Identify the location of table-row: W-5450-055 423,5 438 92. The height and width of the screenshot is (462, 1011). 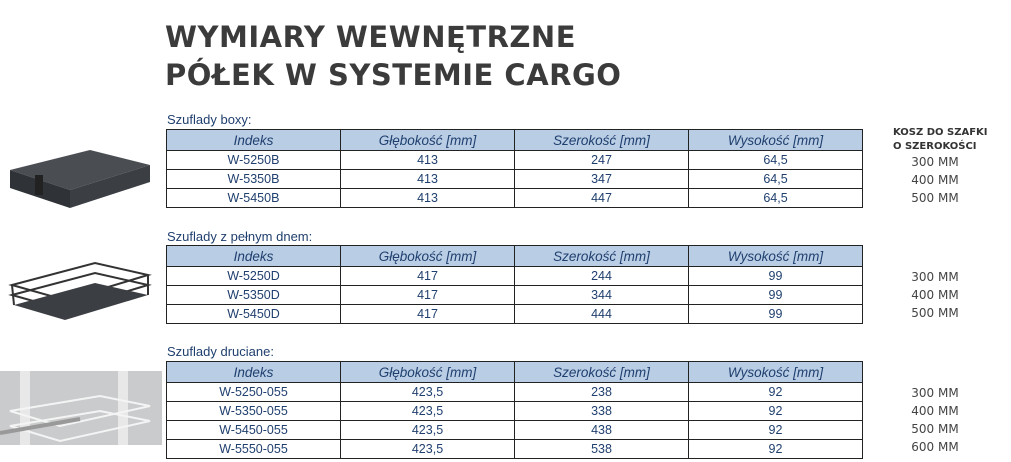
(514, 430).